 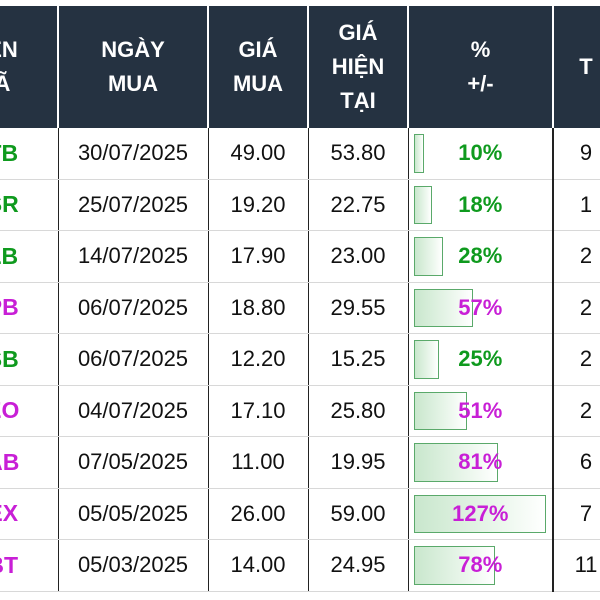 What do you see at coordinates (258, 154) in the screenshot?
I see `buy-price-cell: 49.00` at bounding box center [258, 154].